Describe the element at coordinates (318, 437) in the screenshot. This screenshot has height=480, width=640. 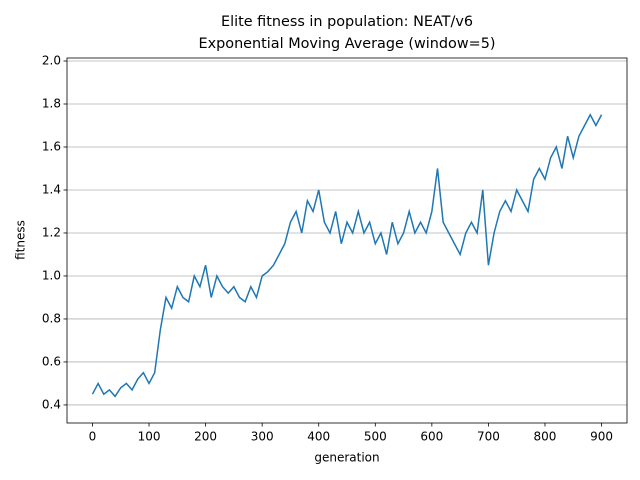
I see `x-tick-label: 400` at that location.